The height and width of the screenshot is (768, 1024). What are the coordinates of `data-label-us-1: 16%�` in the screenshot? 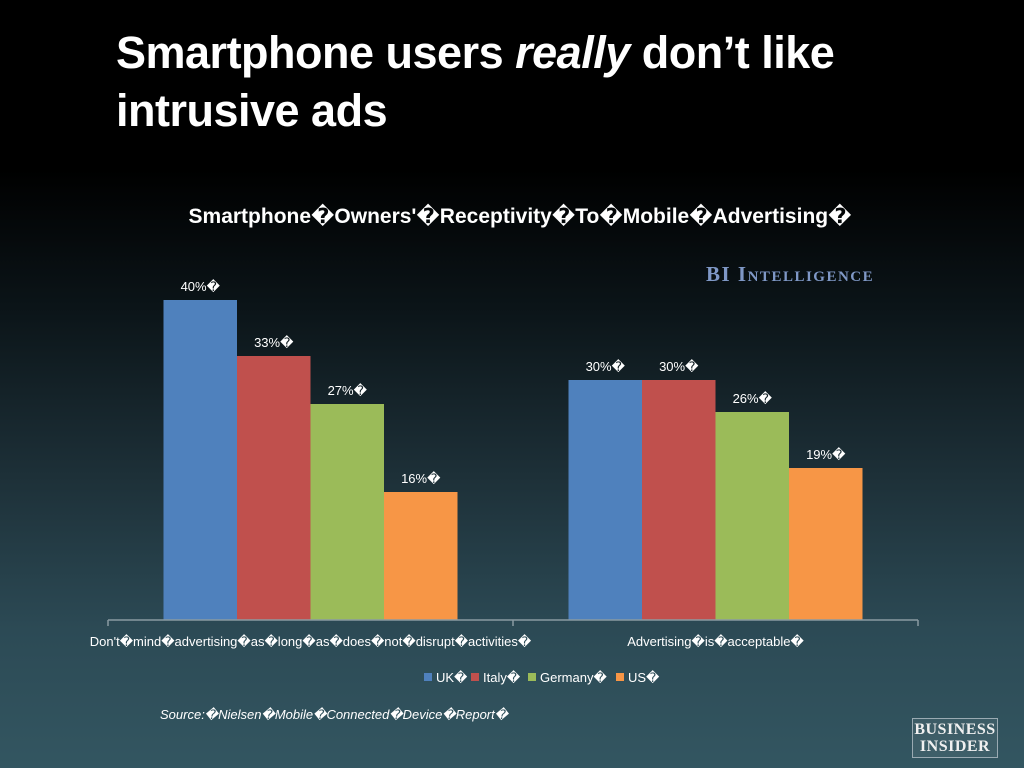 It's located at (421, 478).